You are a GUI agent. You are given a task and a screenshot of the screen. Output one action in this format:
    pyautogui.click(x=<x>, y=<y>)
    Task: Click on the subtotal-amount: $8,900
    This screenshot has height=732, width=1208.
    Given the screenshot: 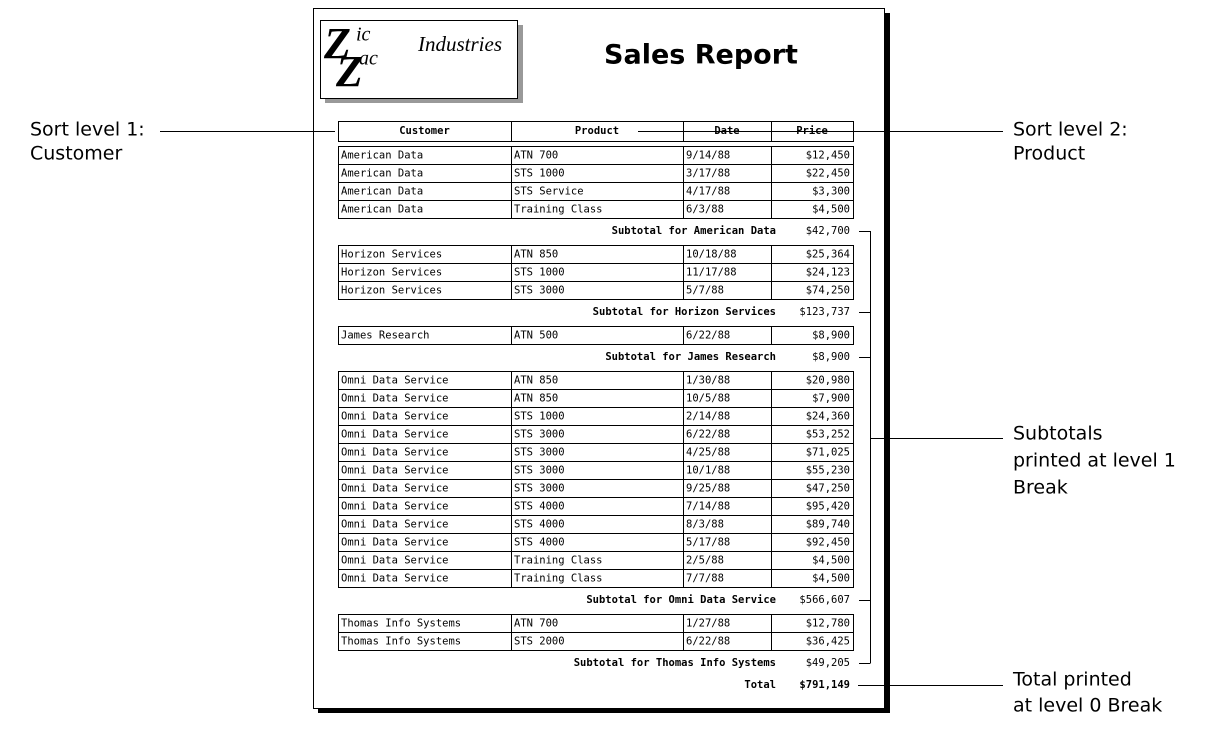 What is the action you would take?
    pyautogui.click(x=831, y=357)
    